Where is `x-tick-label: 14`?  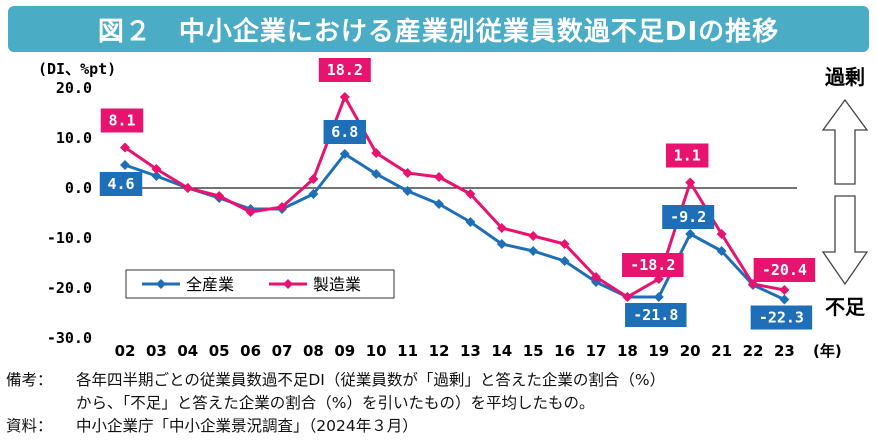 x-tick-label: 14 is located at coordinates (501, 351).